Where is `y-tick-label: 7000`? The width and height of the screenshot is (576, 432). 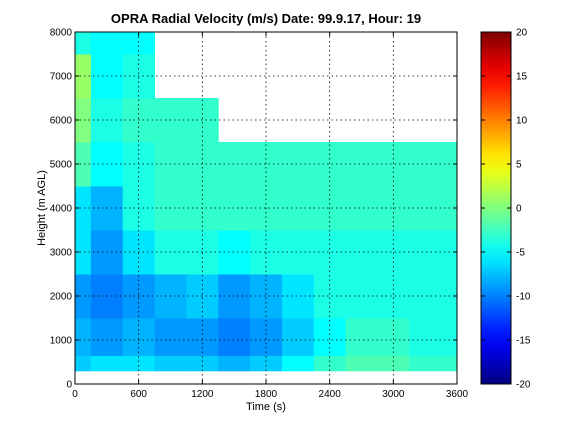 y-tick-label: 7000 is located at coordinates (61, 77).